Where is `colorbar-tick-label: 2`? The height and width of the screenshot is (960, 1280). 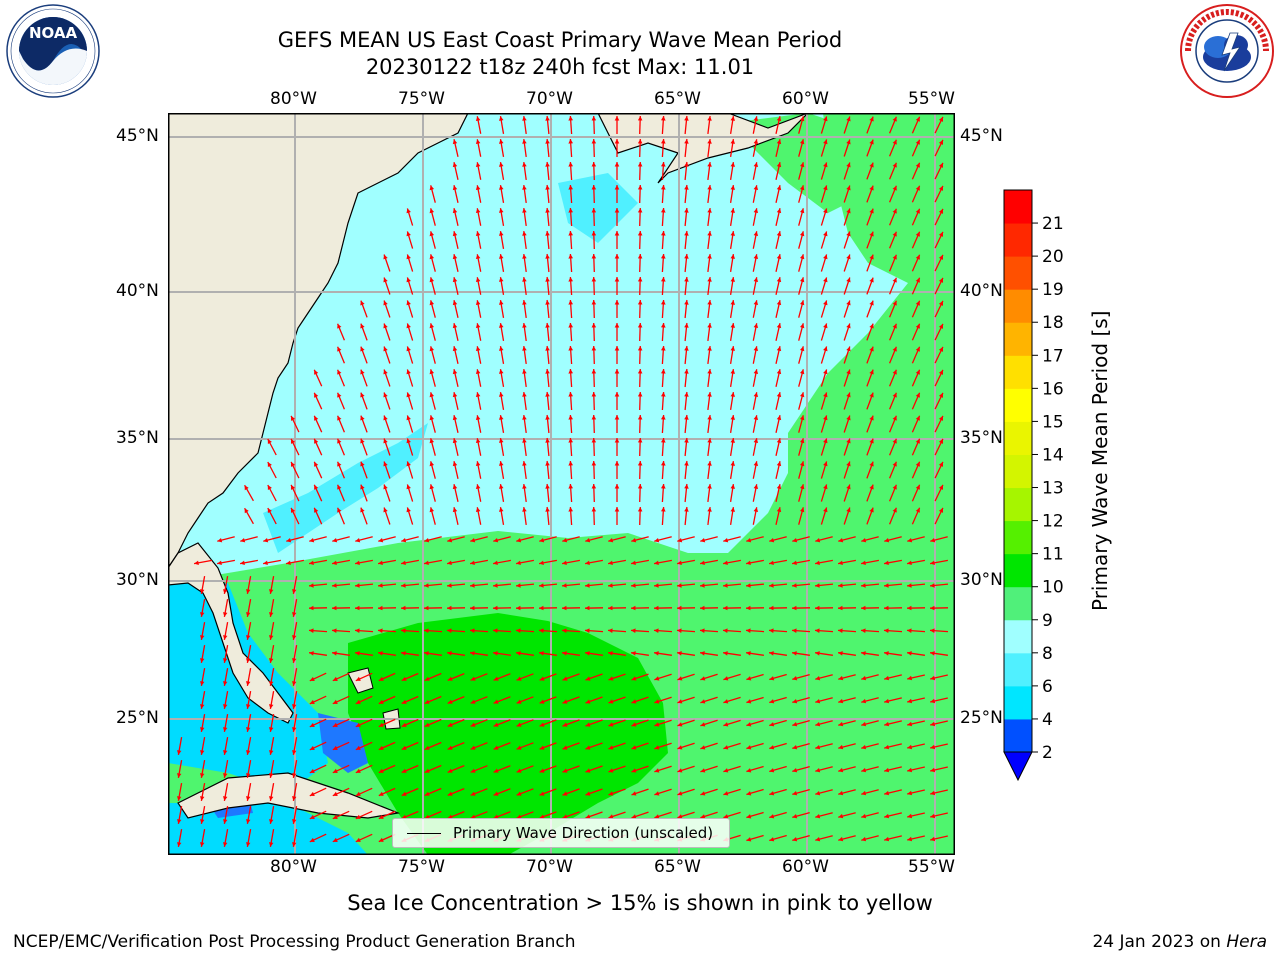 colorbar-tick-label: 2 is located at coordinates (1047, 753).